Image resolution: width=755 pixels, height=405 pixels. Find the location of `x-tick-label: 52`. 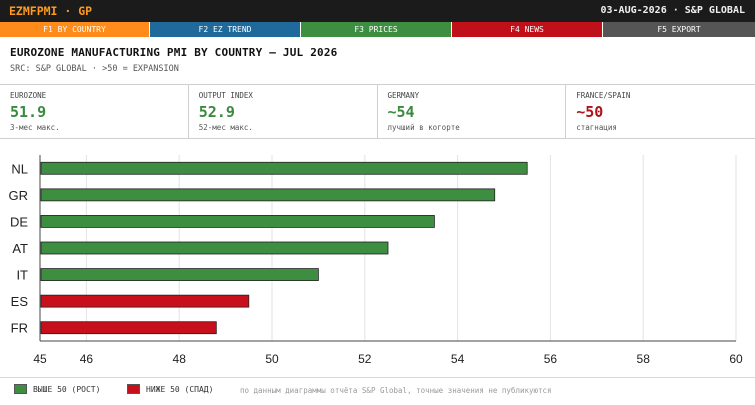

x-tick-label: 52 is located at coordinates (365, 359).